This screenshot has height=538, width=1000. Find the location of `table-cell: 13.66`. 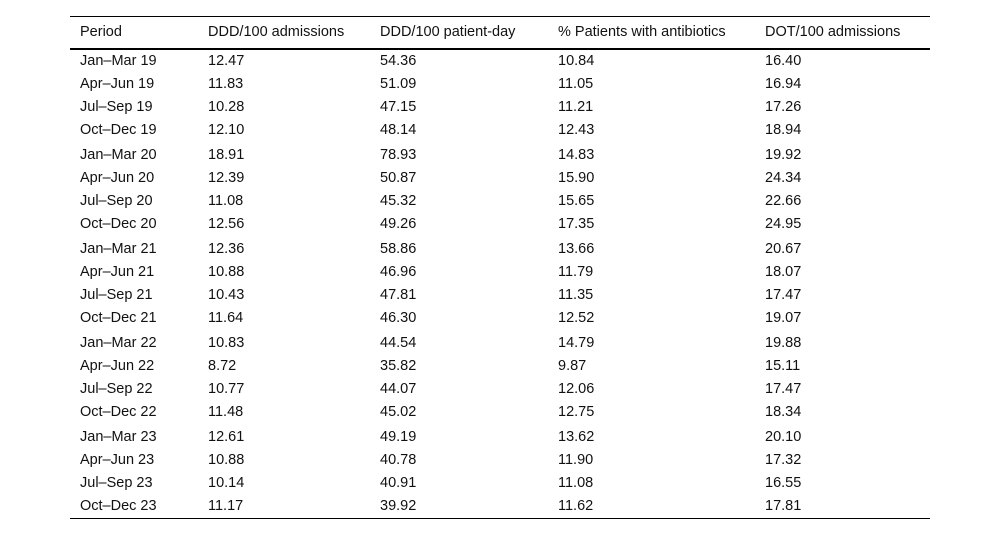

table-cell: 13.66 is located at coordinates (576, 249).